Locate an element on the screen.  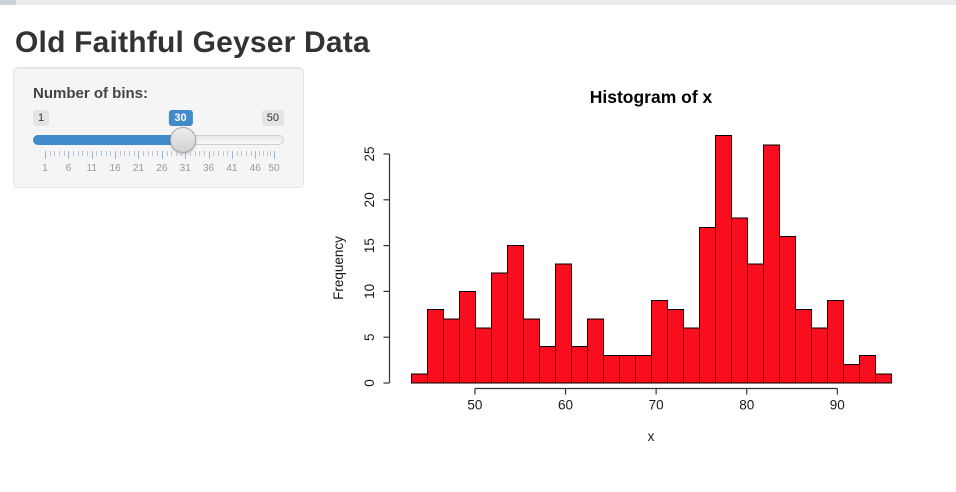
slider-grid-label: 16 is located at coordinates (115, 168).